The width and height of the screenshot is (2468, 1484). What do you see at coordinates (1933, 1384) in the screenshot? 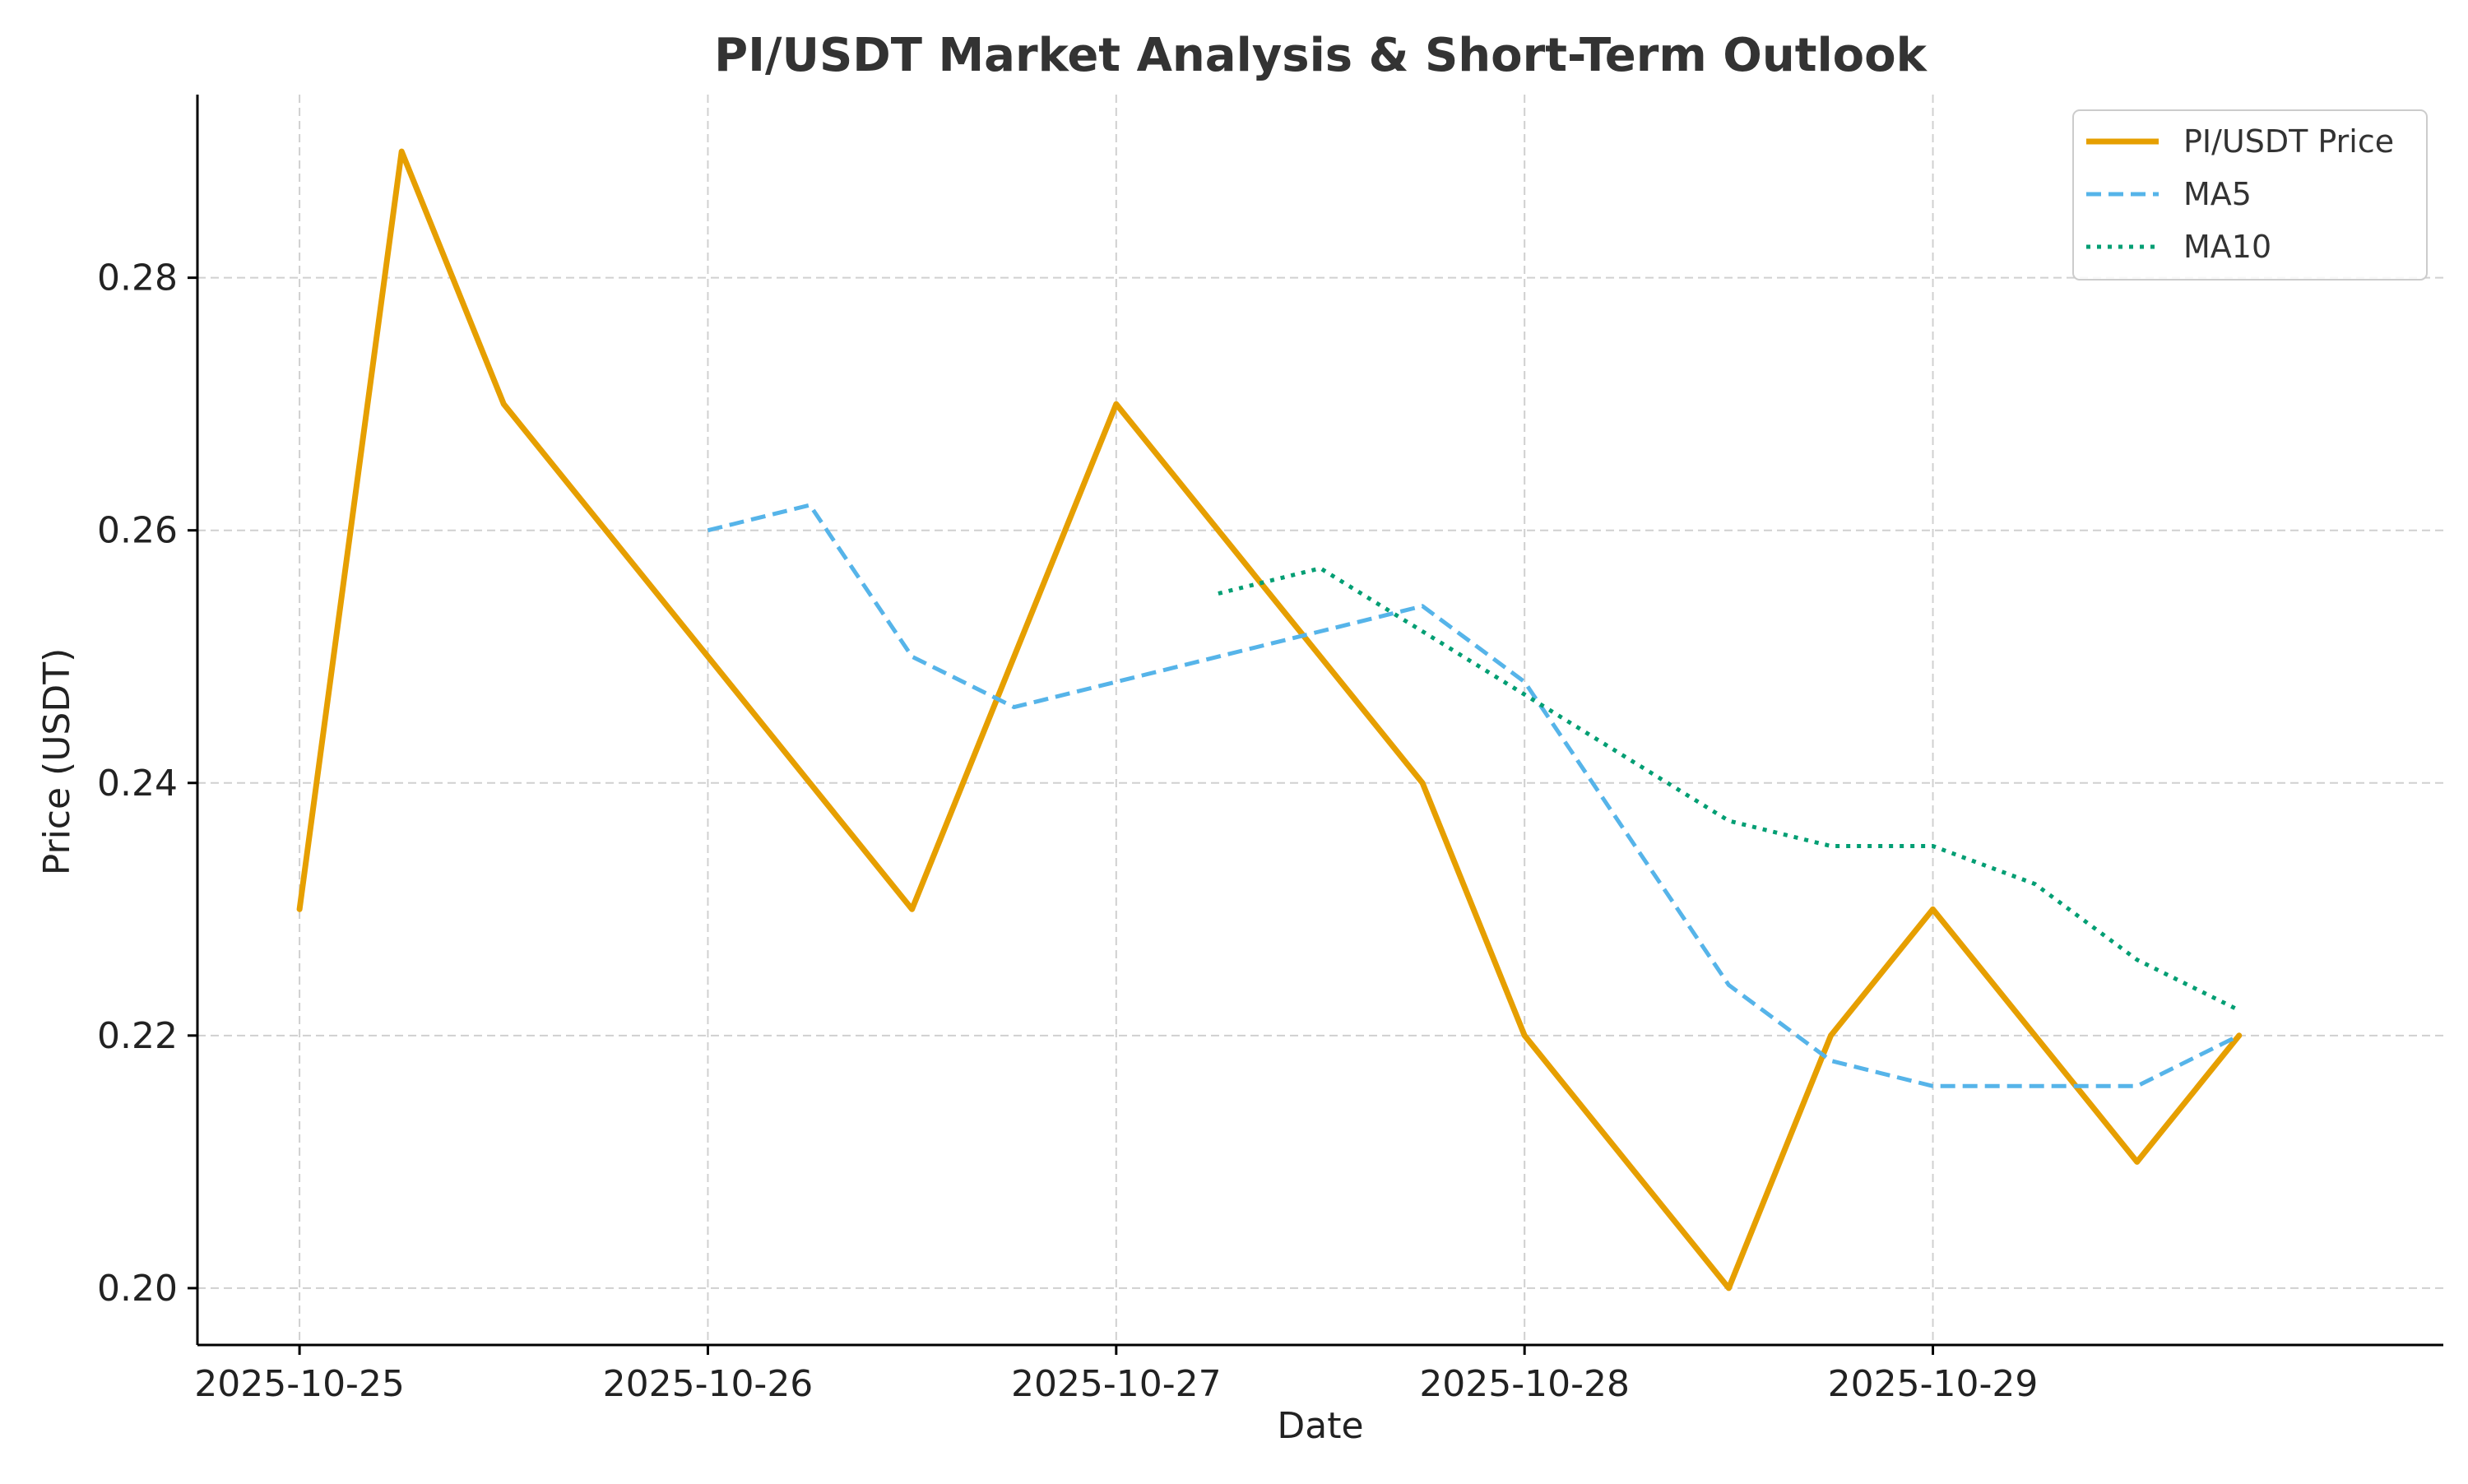
I see `x-tick-label: 2025-10-29` at bounding box center [1933, 1384].